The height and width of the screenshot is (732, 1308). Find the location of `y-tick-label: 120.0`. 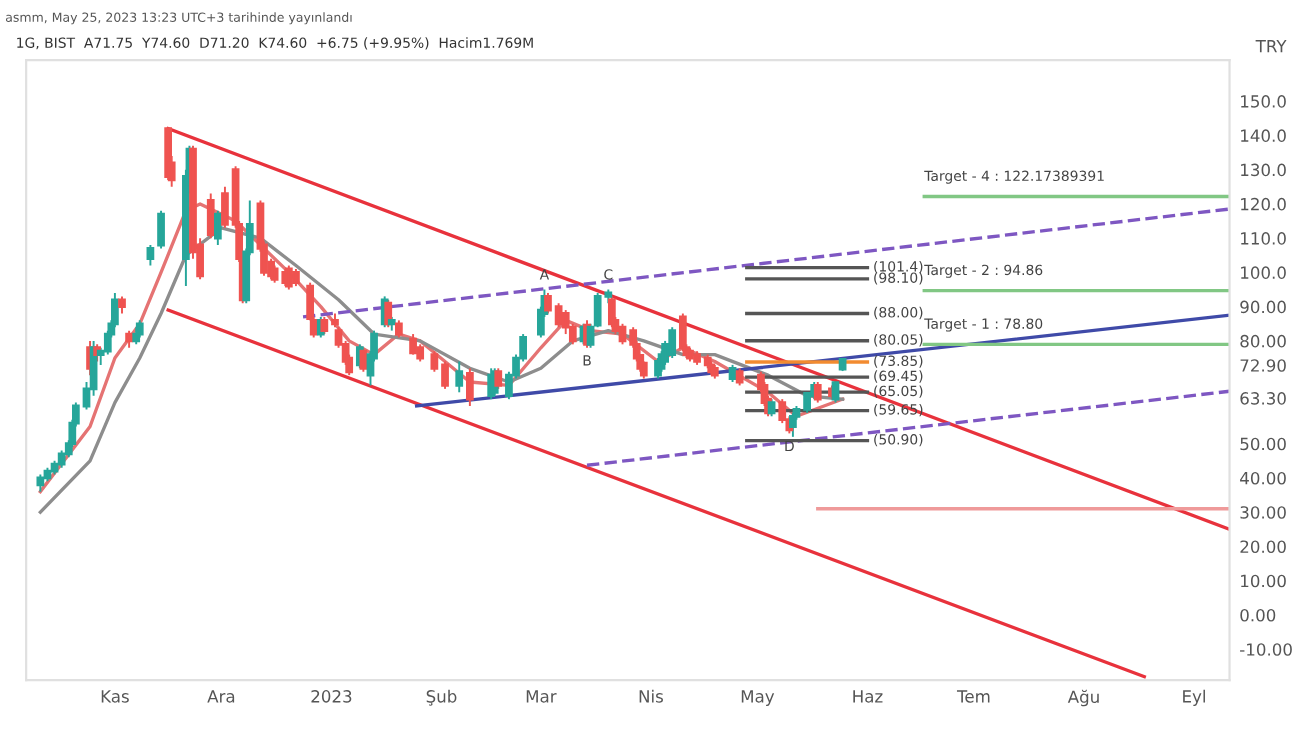

y-tick-label: 120.0 is located at coordinates (1263, 204).